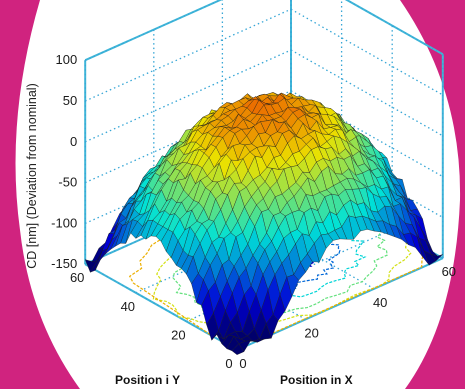  I want to click on y-axis-ticks: 0 20 40 60, so click(151, 320).